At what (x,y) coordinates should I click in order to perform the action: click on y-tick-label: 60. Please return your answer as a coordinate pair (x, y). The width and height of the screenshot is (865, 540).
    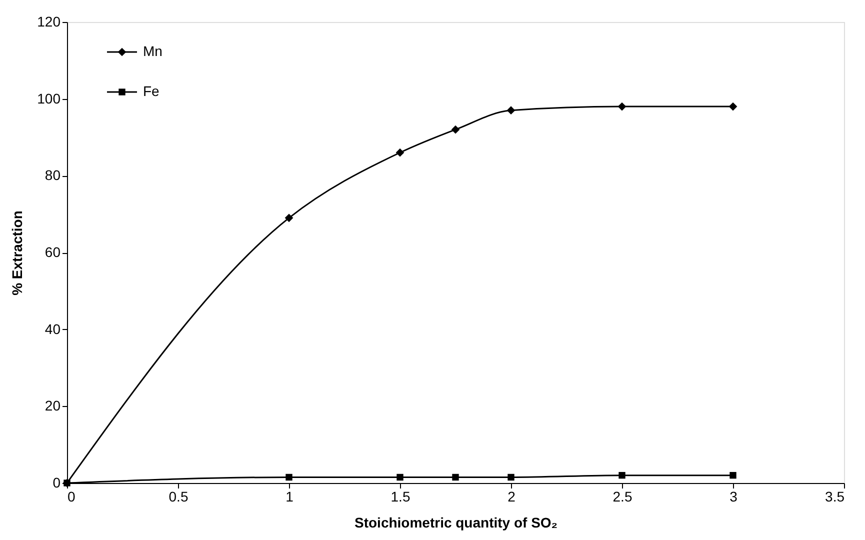
    Looking at the image, I should click on (52, 252).